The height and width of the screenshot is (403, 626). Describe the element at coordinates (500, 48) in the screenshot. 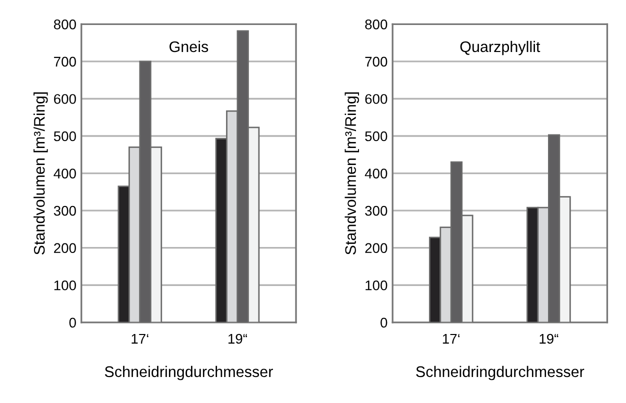

I see `text: Quarzphyllit` at that location.